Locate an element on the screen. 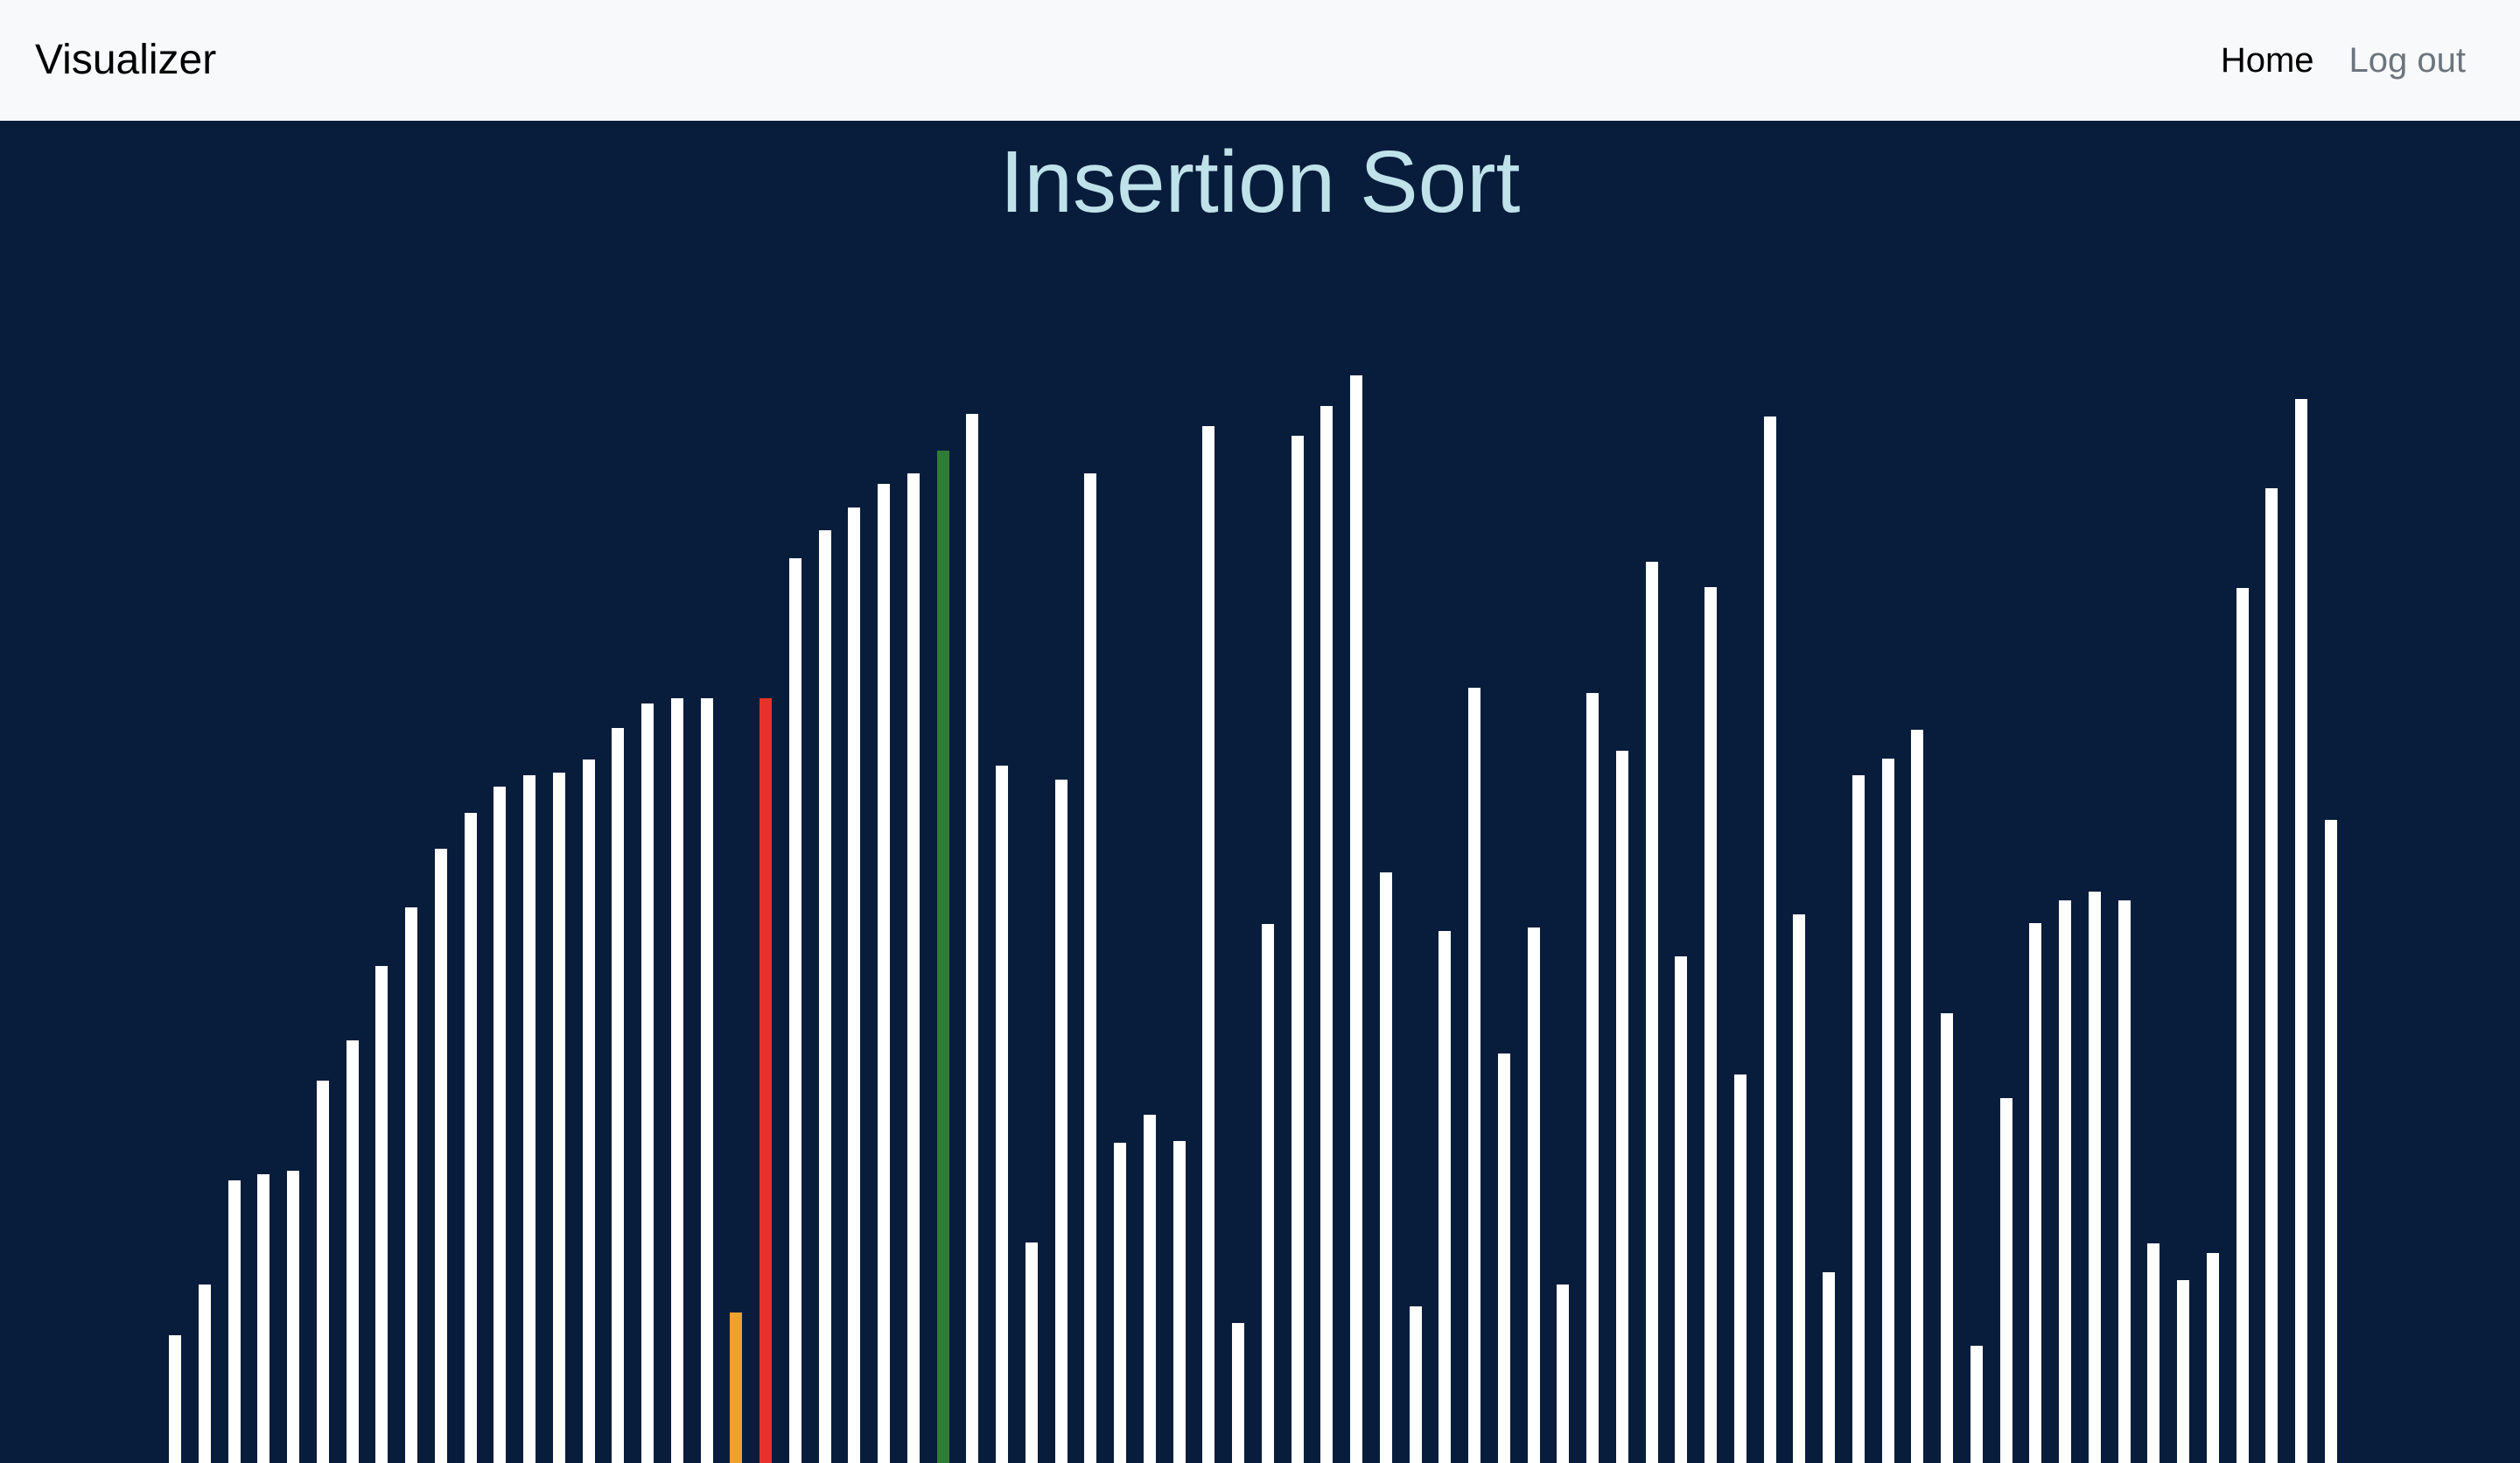  nav-links: Home Log out is located at coordinates (2343, 60).